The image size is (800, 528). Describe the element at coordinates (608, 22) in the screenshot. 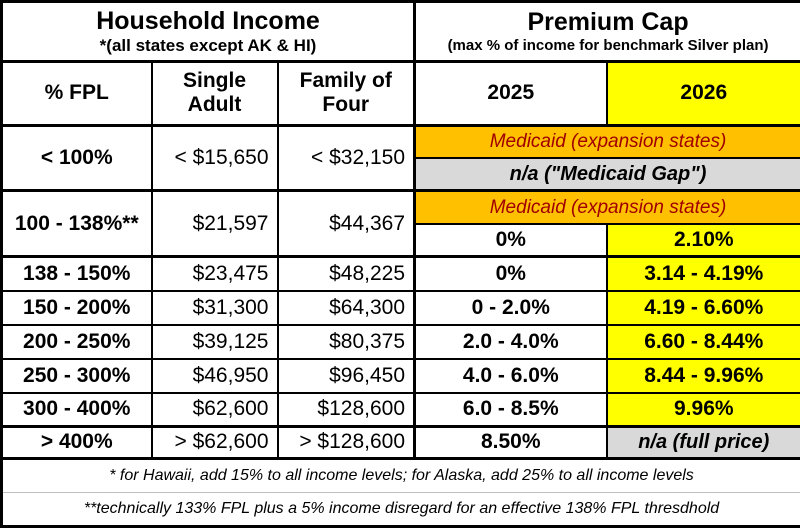

I see `premium-cap-title: Premium Cap` at that location.